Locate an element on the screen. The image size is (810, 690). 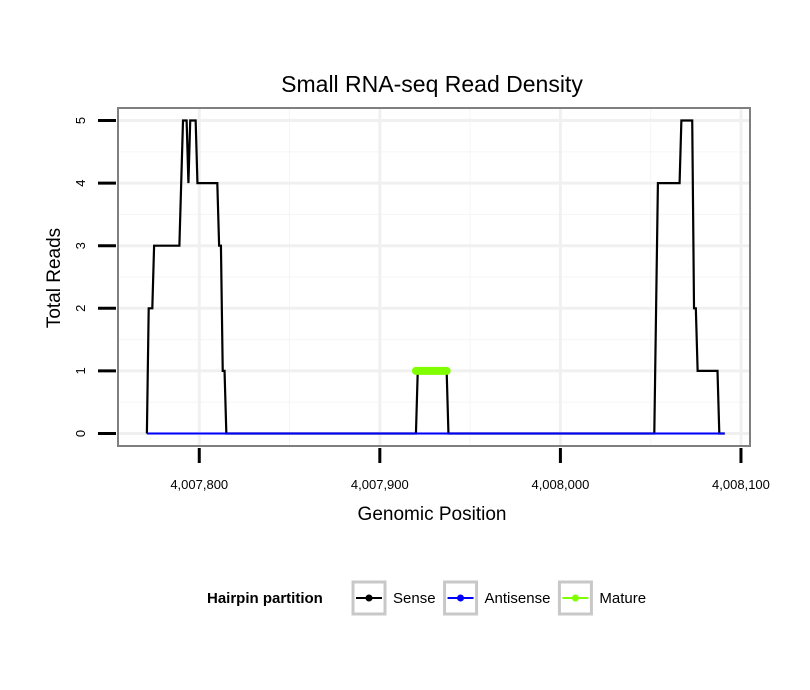
y-tick-label: 4 is located at coordinates (80, 182).